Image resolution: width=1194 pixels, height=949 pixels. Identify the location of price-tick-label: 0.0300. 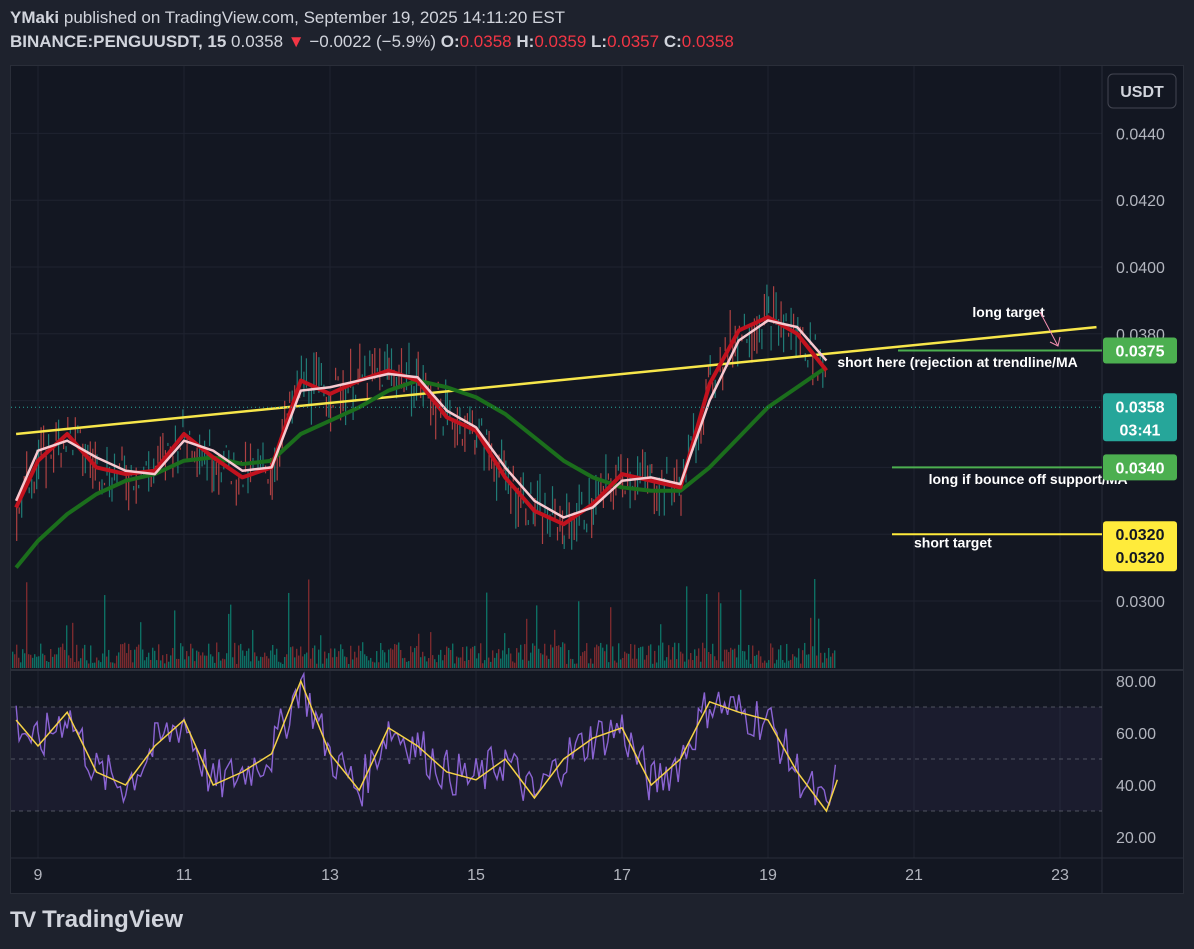
(1140, 602).